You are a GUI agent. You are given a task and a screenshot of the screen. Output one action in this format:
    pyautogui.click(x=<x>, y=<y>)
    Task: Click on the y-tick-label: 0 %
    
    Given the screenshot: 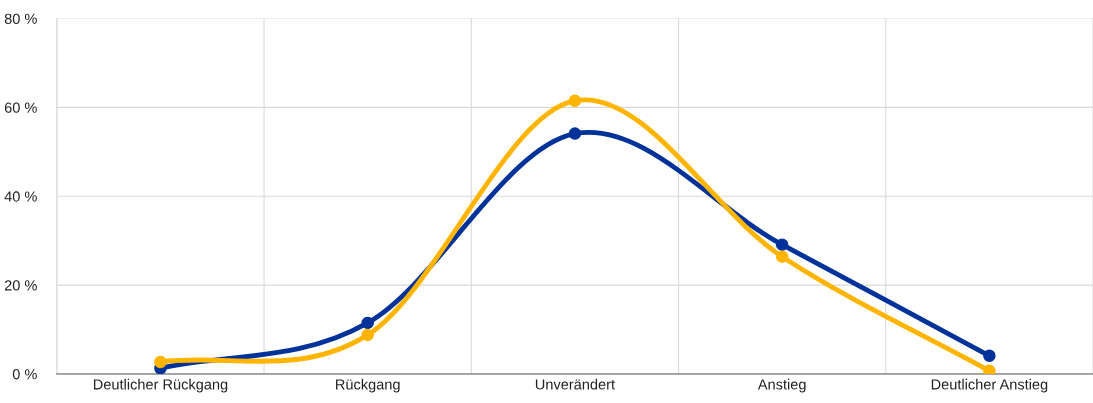 What is the action you would take?
    pyautogui.click(x=24, y=374)
    